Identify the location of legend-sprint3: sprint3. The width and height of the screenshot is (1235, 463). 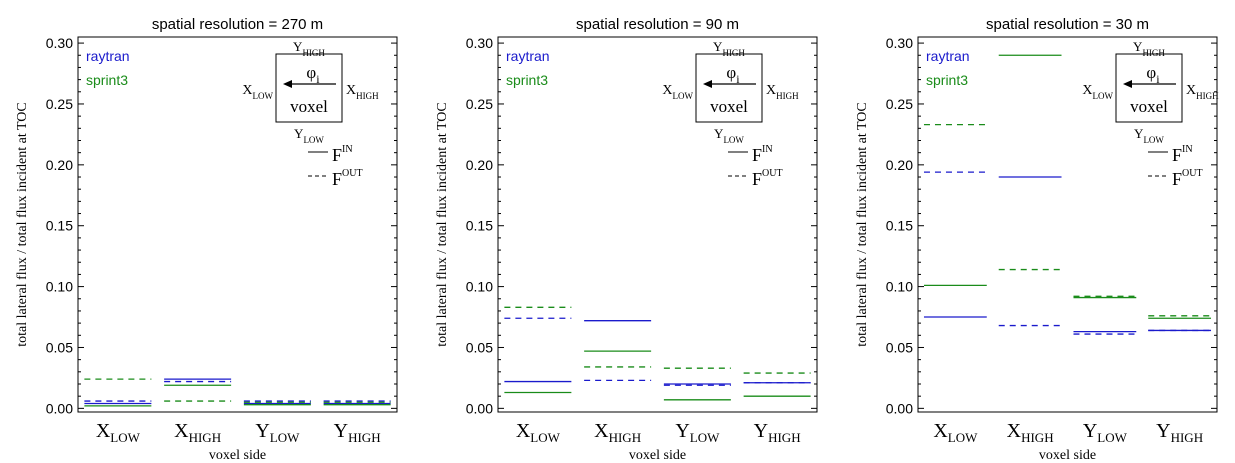
(107, 80).